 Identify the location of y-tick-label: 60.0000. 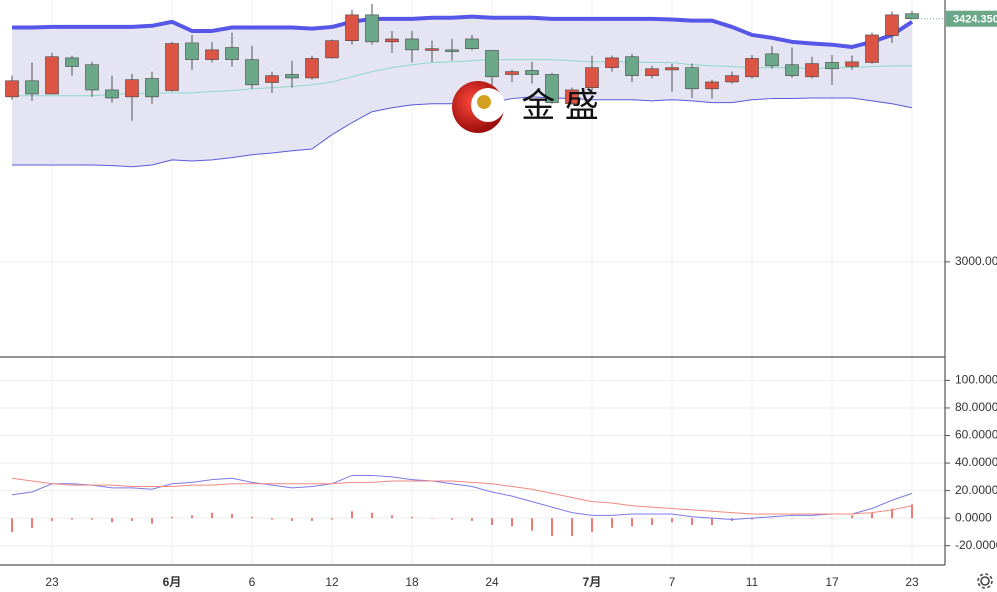
(976, 435).